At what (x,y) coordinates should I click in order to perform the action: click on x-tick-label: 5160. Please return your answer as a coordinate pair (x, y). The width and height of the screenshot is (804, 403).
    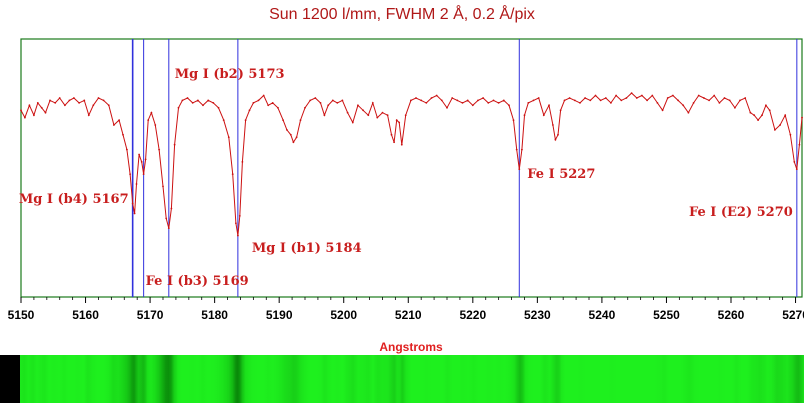
    Looking at the image, I should click on (85, 315).